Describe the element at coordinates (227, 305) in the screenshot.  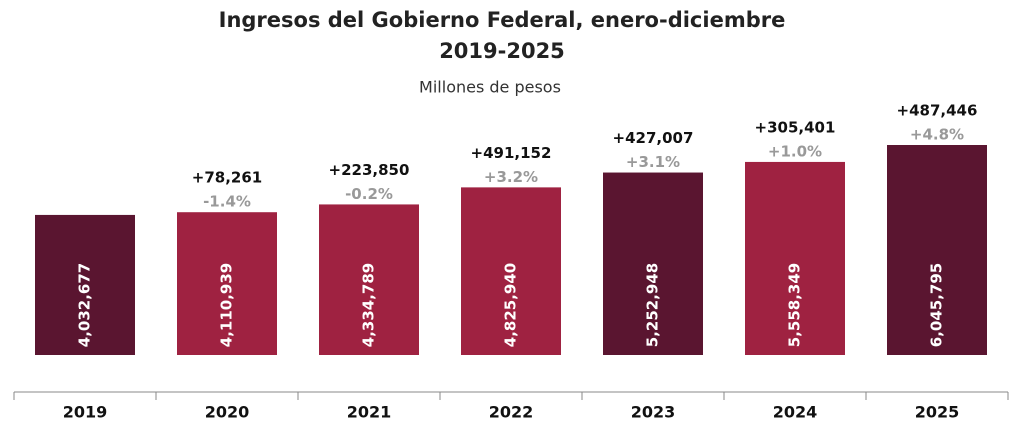
I see `value-label: 4,110,939` at that location.